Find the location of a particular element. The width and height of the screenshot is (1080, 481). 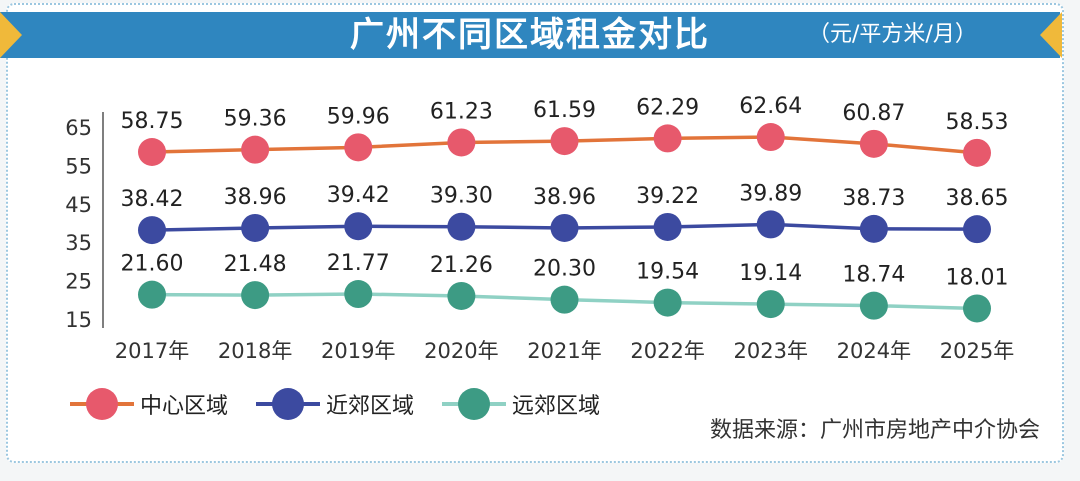

data-label-near: 39.22 is located at coordinates (667, 196).